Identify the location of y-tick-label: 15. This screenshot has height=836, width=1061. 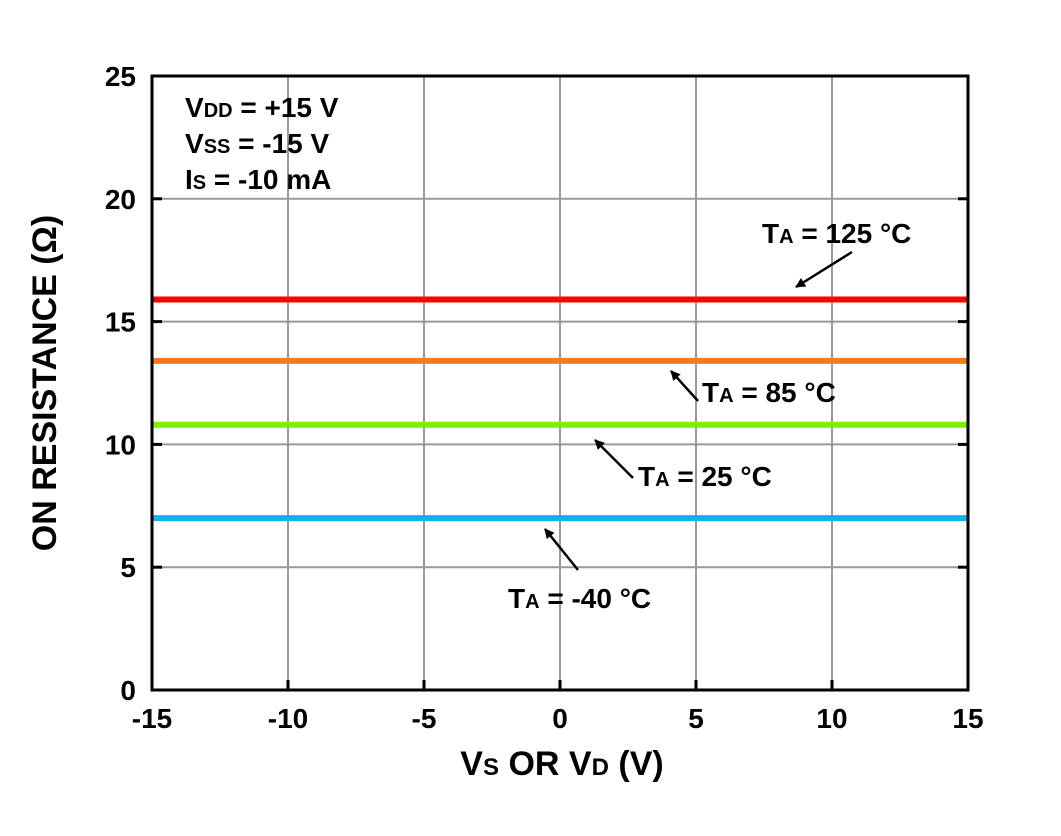
(120, 322).